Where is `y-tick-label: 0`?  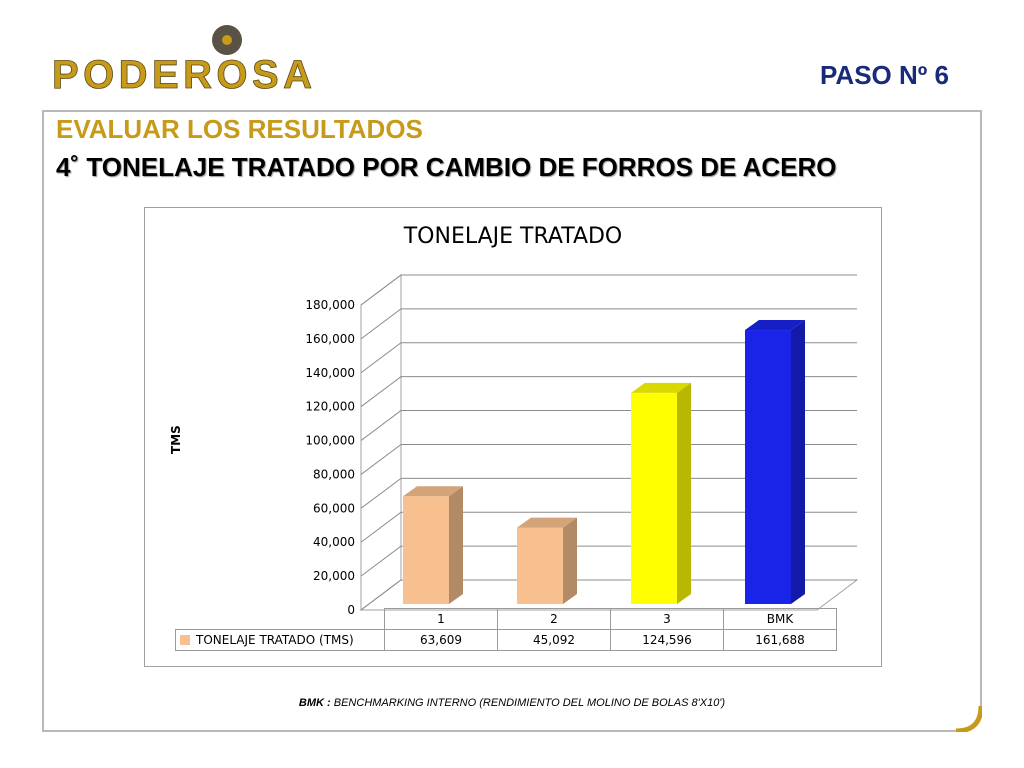
y-tick-label: 0 is located at coordinates (351, 610).